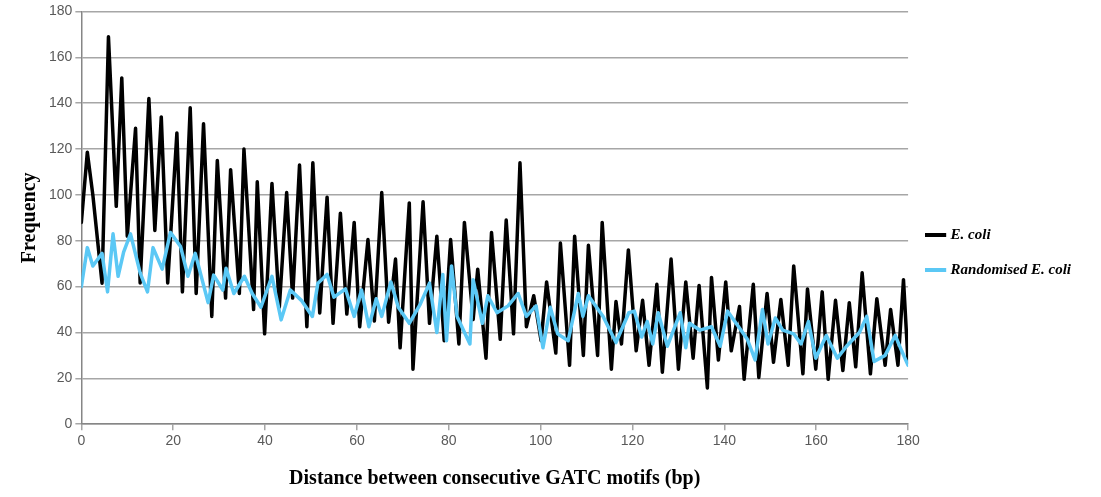 This screenshot has height=497, width=1101. Describe the element at coordinates (64, 331) in the screenshot. I see `y-tick-label: 40` at that location.